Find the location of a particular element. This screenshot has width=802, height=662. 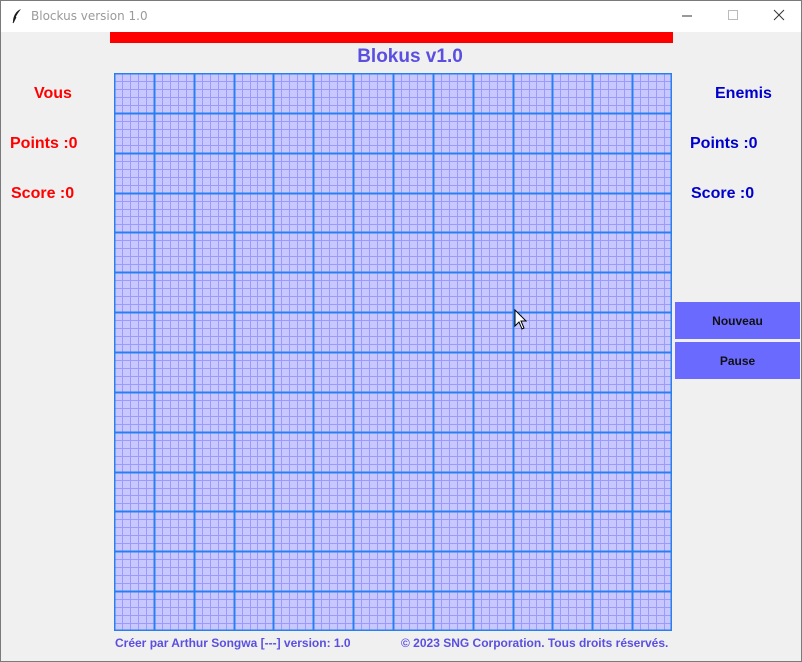

top-banner-bar is located at coordinates (391, 37).